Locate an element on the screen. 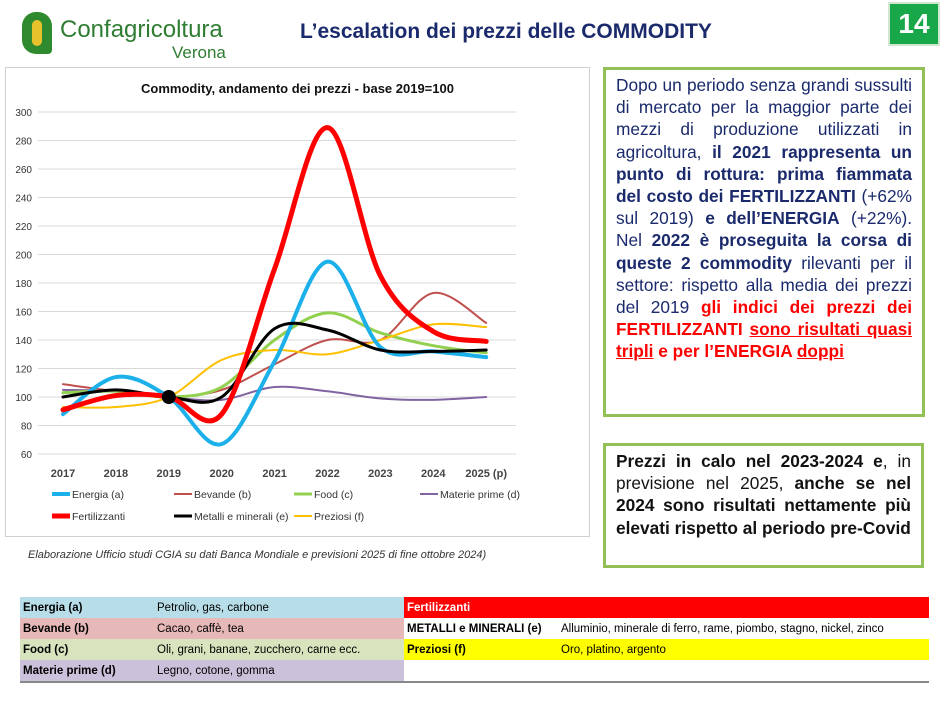  y-tick-label: 140 is located at coordinates (23, 341).